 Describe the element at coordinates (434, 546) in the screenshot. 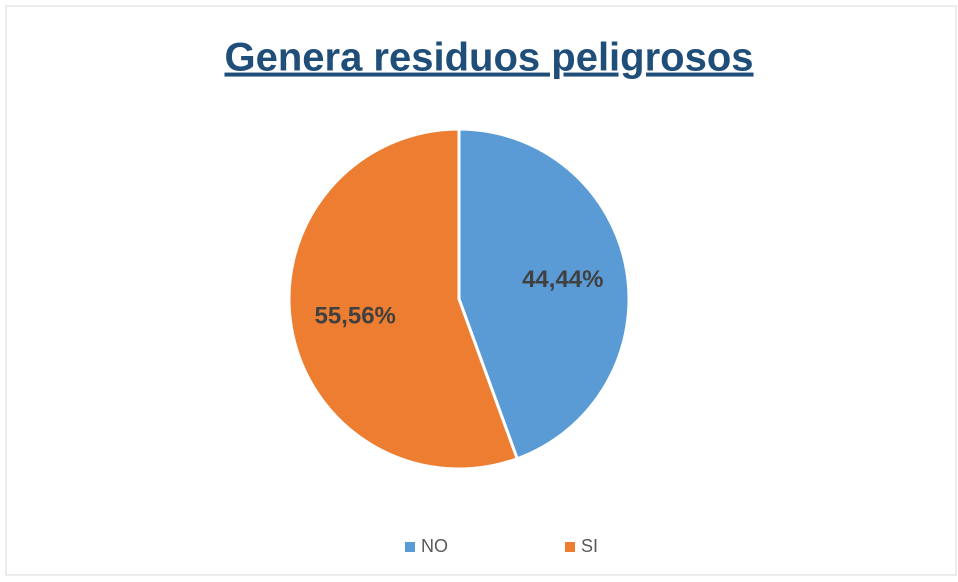

I see `legend-label: NO` at that location.